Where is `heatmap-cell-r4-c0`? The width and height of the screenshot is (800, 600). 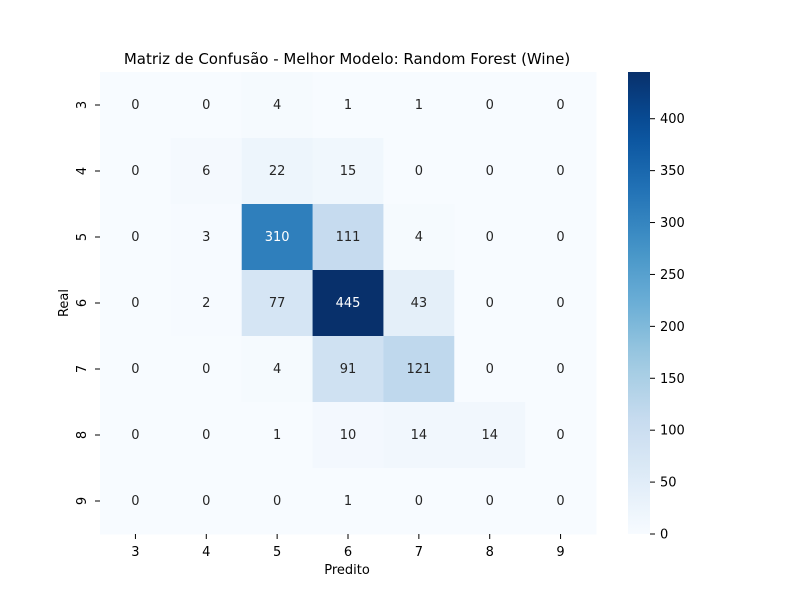 heatmap-cell-r4-c0 is located at coordinates (136, 369).